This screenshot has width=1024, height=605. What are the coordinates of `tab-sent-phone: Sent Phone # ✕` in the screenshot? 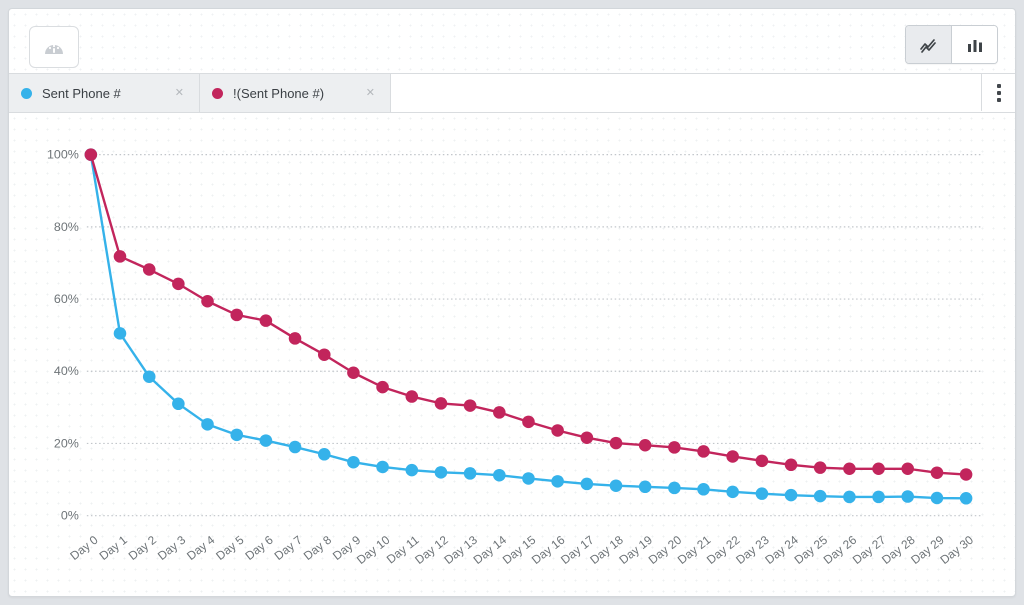 It's located at (104, 93).